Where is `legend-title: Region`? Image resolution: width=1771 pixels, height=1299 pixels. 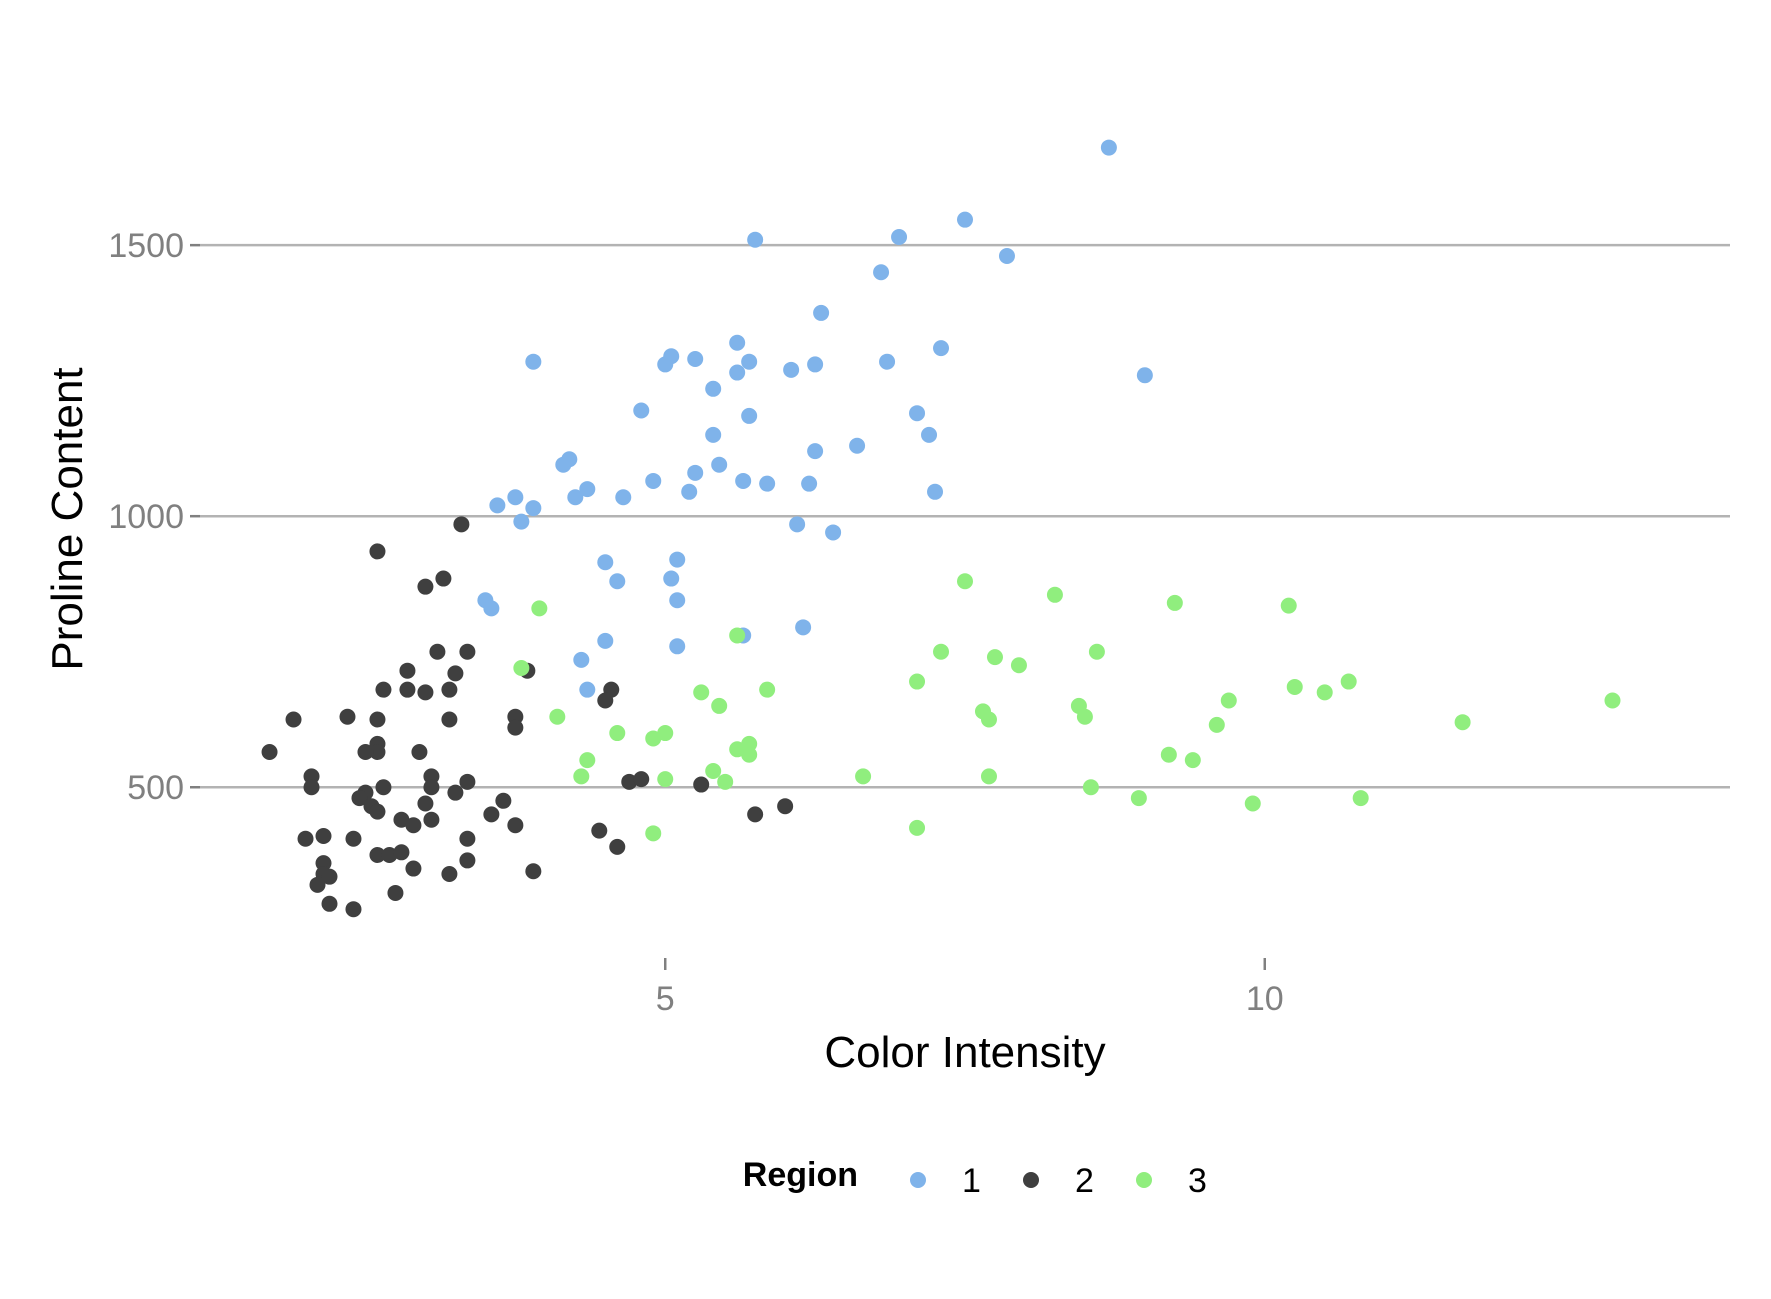 legend-title: Region is located at coordinates (800, 1175).